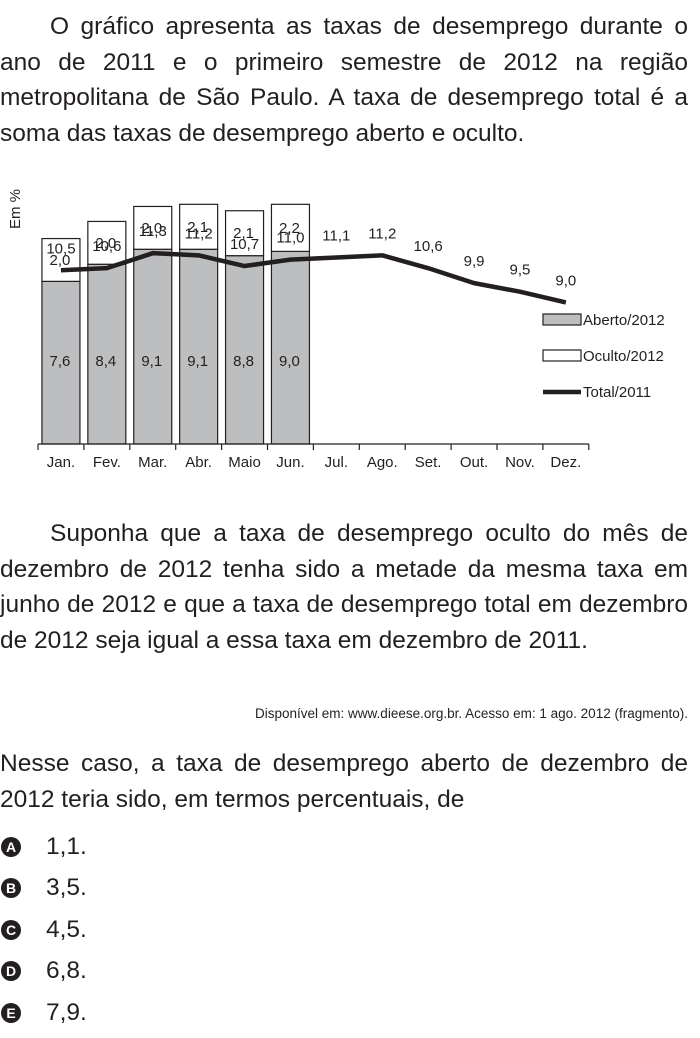 The height and width of the screenshot is (1038, 700). Describe the element at coordinates (562, 319) in the screenshot. I see `legend-aberto-swatch` at that location.